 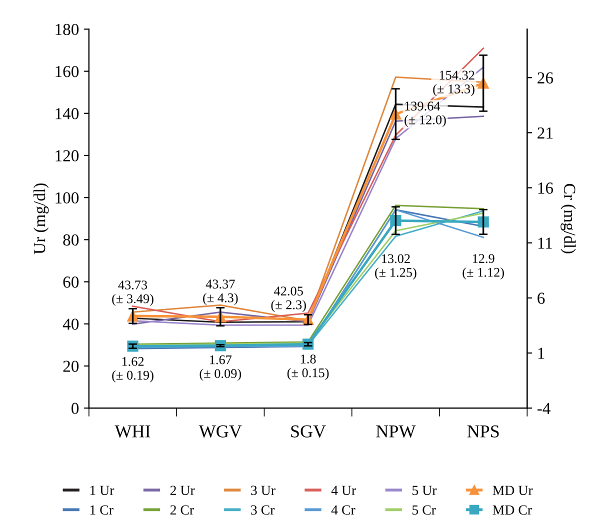 I want to click on data-label: 1.67 (± 0.09), so click(x=221, y=368).